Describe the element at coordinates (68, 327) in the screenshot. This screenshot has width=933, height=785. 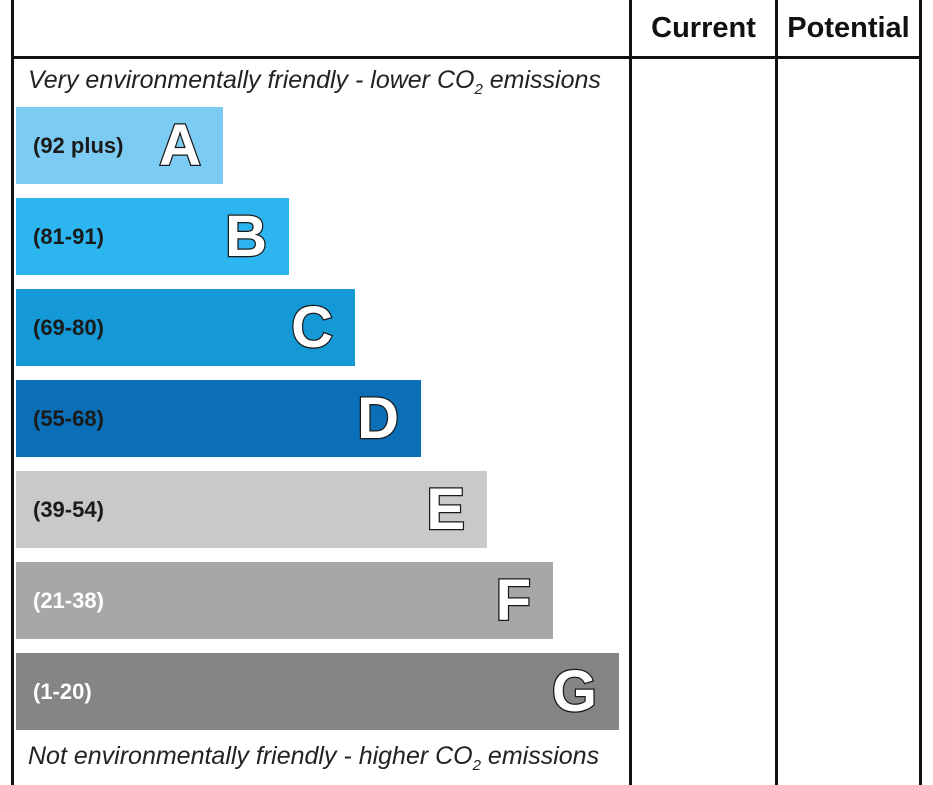
I see `band-range-label: (69-80)` at that location.